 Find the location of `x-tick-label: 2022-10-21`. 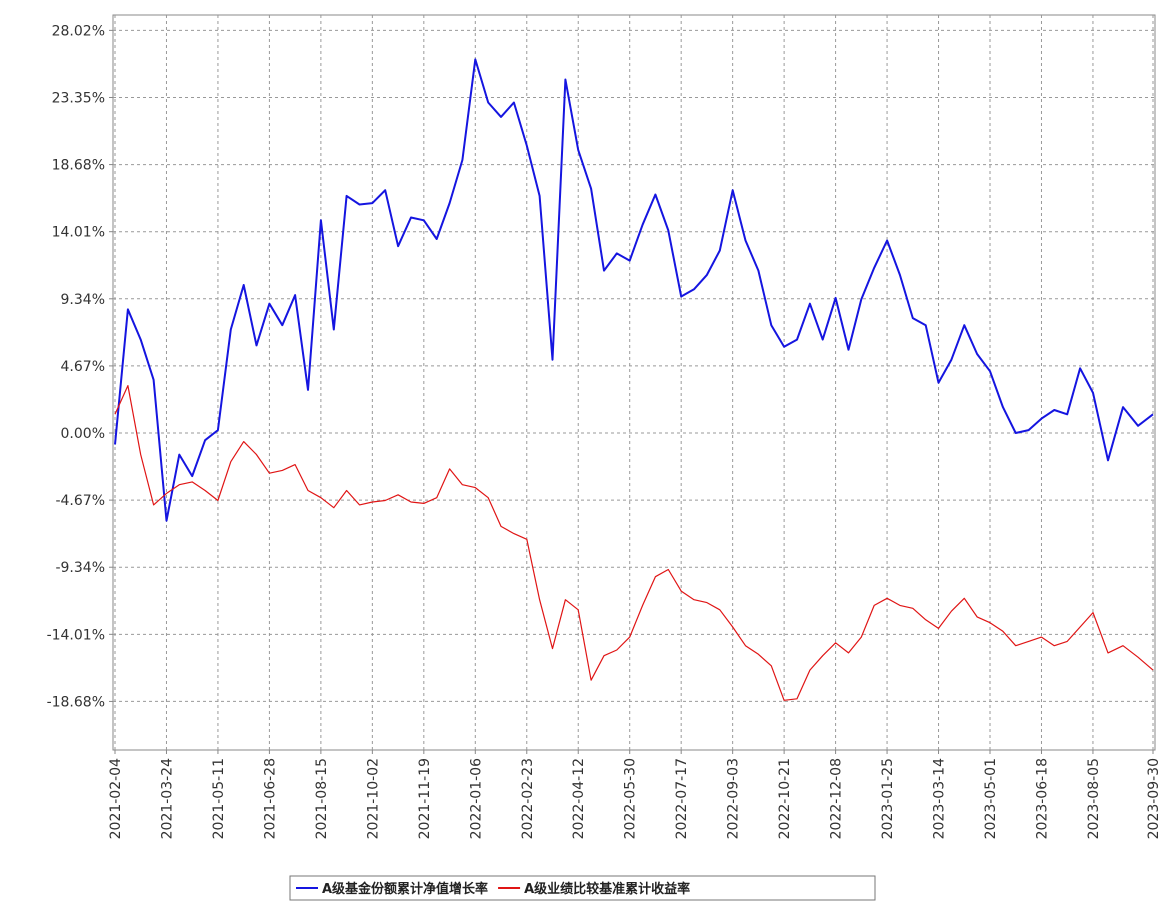

x-tick-label: 2022-10-21 is located at coordinates (785, 798).